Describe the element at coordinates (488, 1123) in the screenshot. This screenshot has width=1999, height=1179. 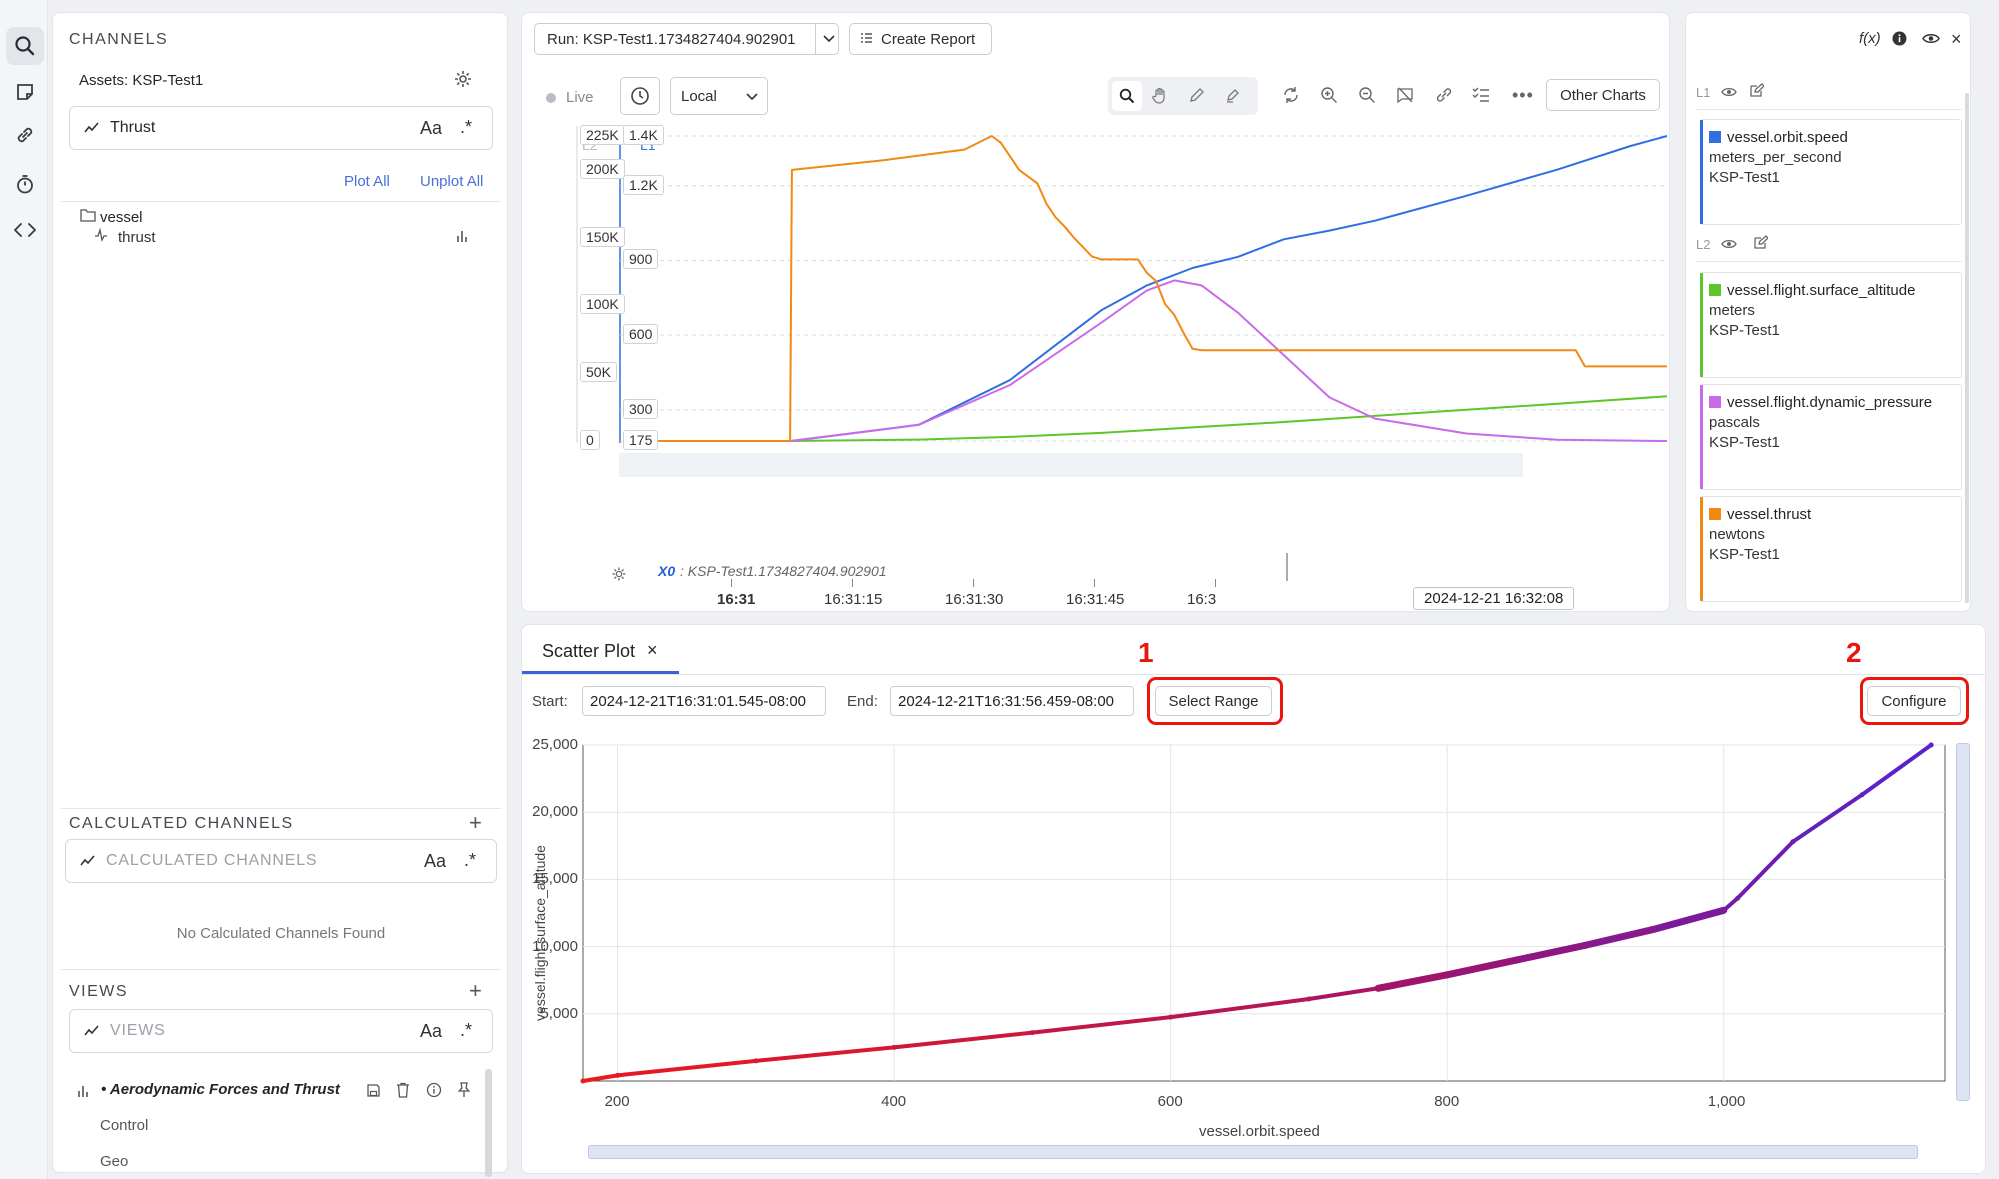
I see `views-scrollbar` at that location.